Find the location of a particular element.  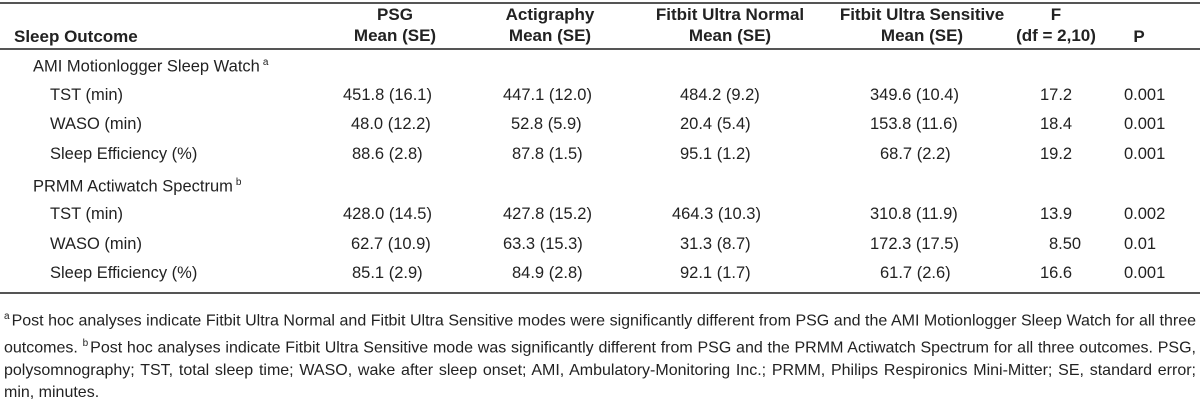

footnote-a-marker: a is located at coordinates (7, 316).